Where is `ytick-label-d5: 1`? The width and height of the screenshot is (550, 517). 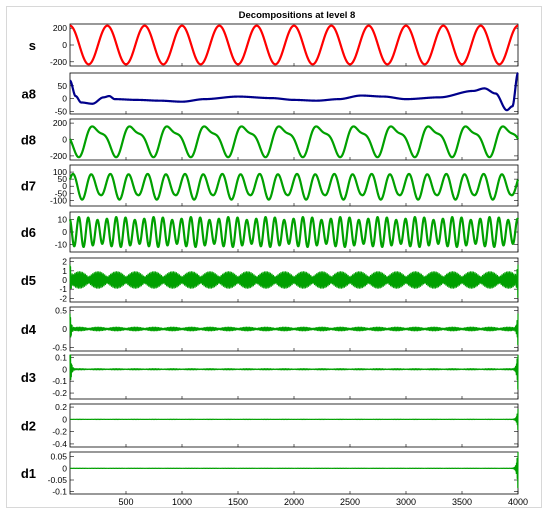 ytick-label-d5: 1 is located at coordinates (64, 271).